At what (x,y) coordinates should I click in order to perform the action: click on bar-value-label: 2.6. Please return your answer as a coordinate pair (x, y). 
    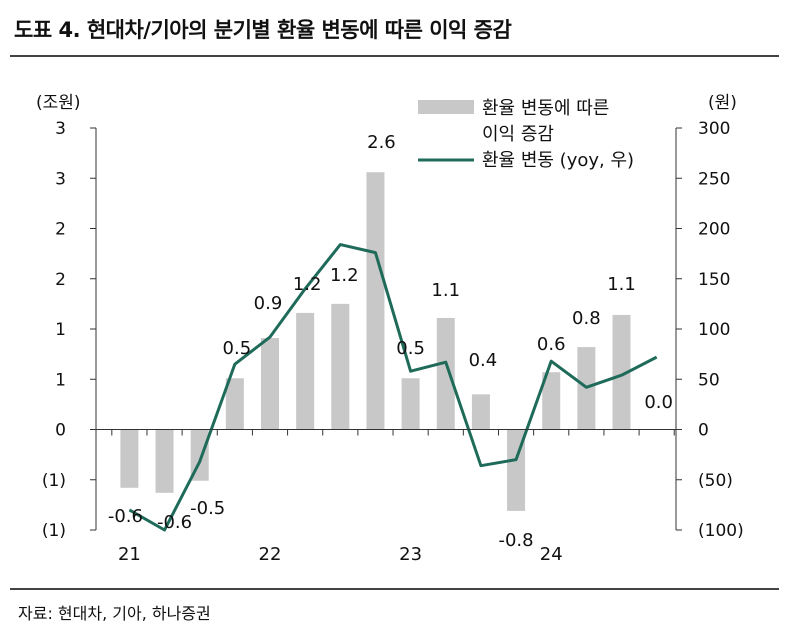
    Looking at the image, I should click on (381, 142).